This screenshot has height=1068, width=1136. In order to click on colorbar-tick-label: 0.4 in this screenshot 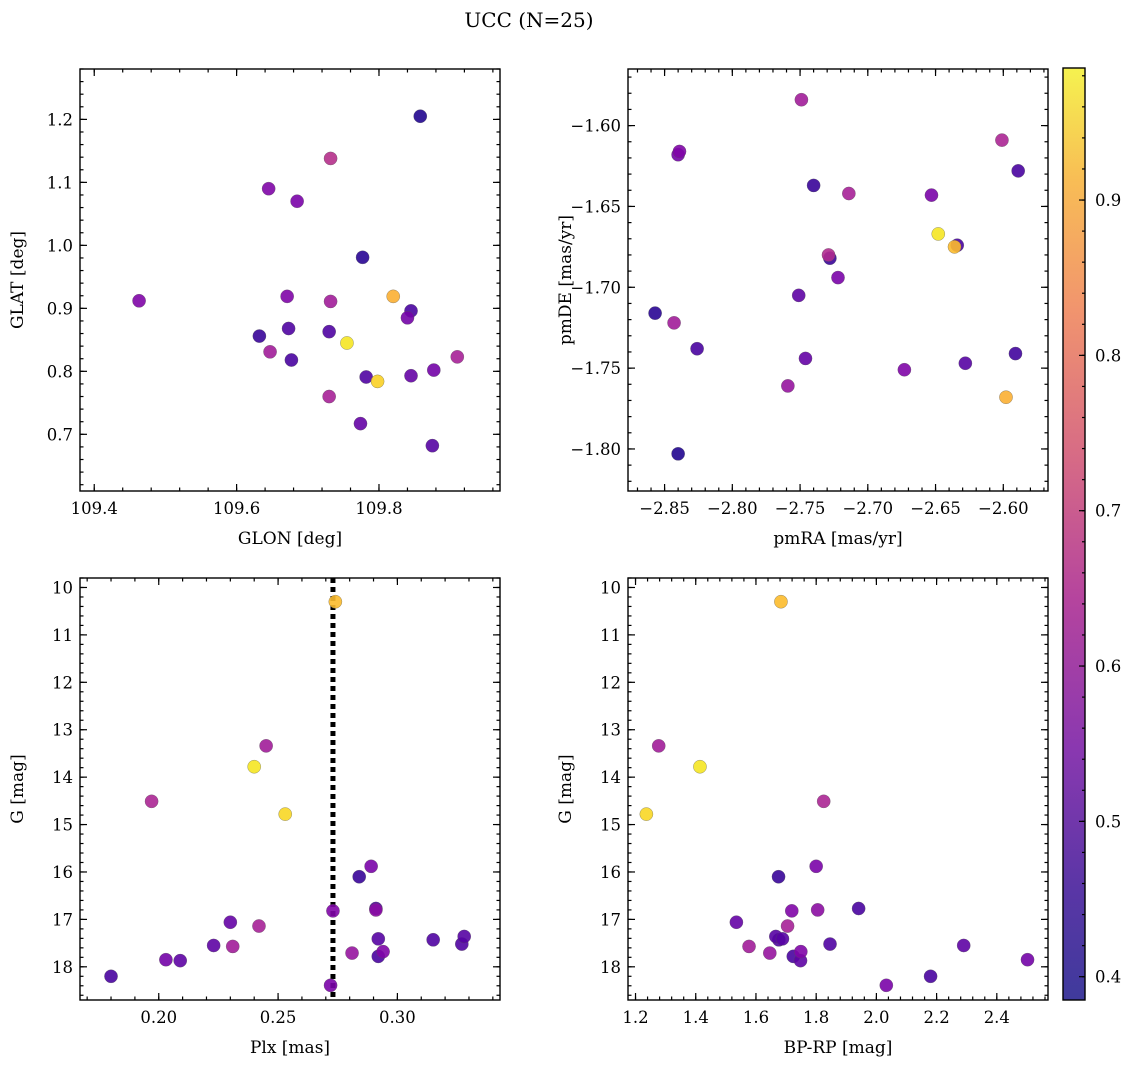, I will do `click(1108, 977)`.